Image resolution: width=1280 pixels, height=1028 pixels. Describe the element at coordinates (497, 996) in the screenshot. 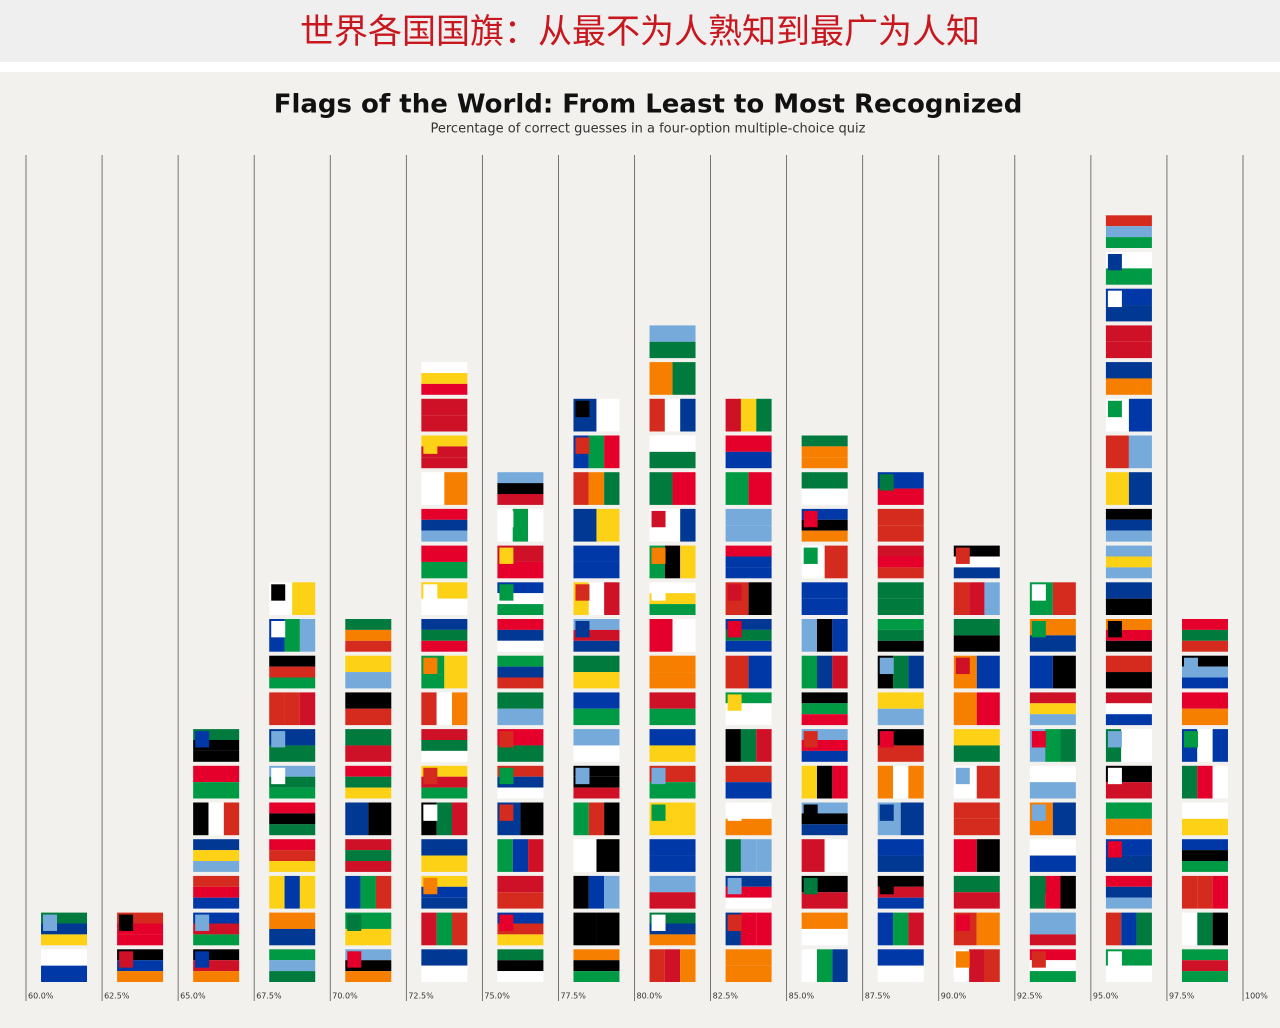

I see `x-tick-label: 75.0%` at that location.